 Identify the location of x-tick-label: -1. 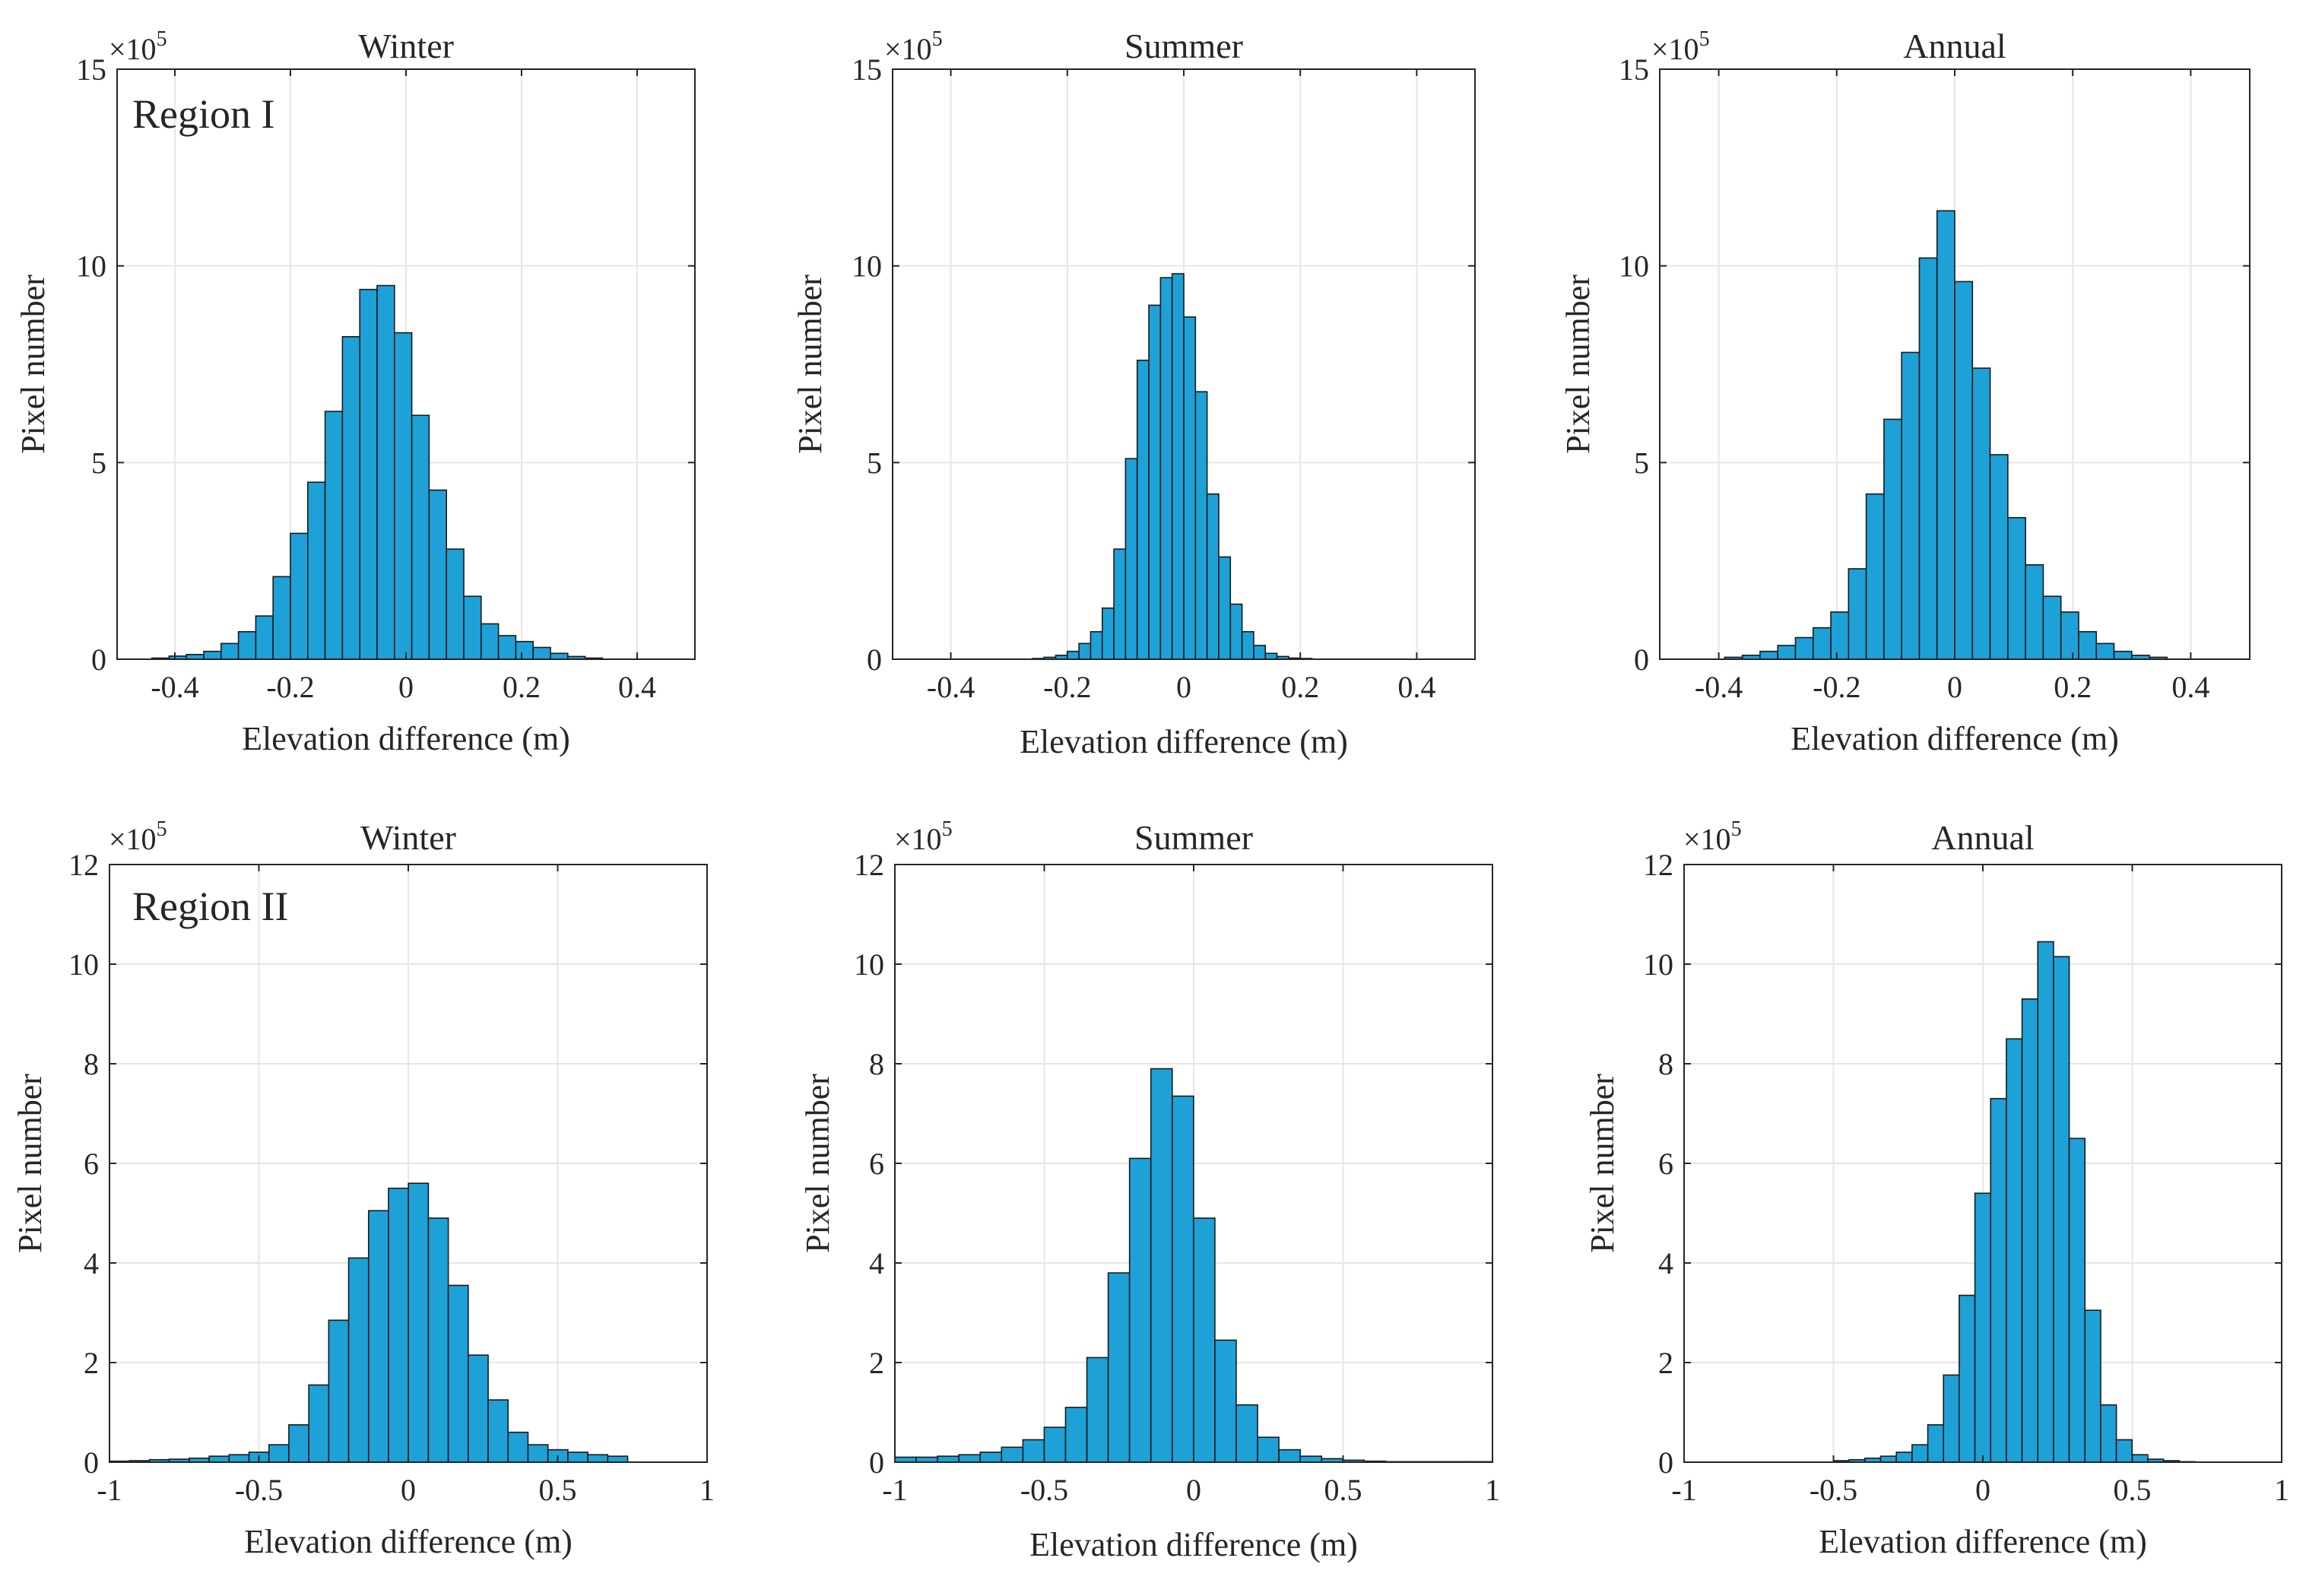
(1683, 1490).